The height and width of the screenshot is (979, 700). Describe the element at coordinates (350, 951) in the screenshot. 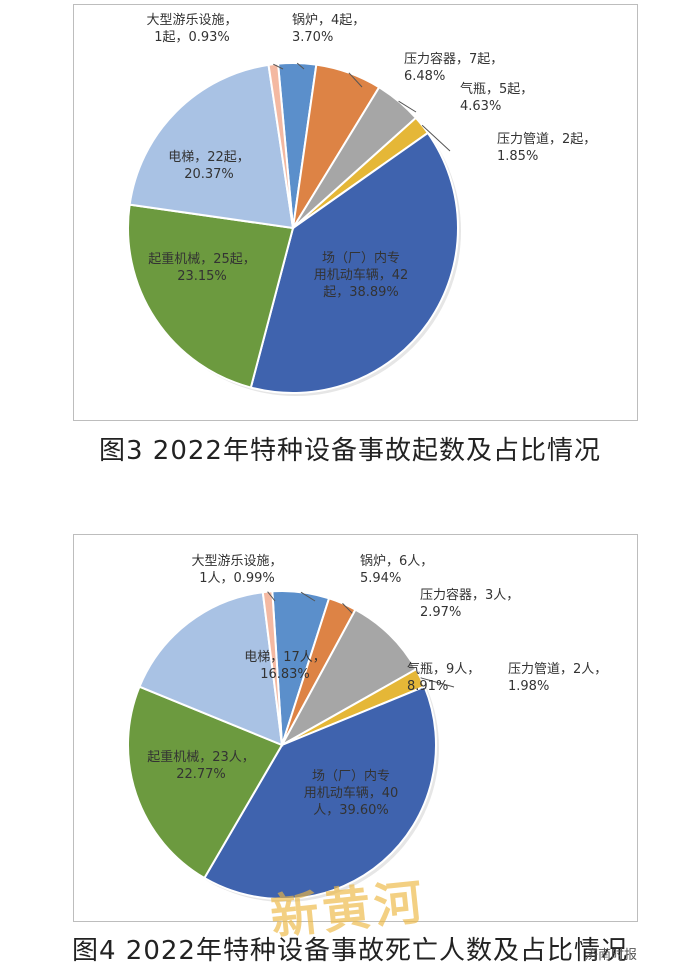

I see `chart-title-deaths: 图4 2022年特种设备事故死亡人数及占比情况` at that location.